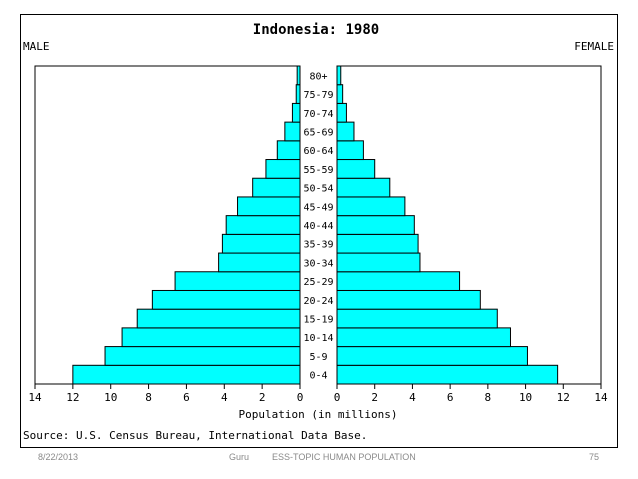 The width and height of the screenshot is (638, 479). Describe the element at coordinates (318, 414) in the screenshot. I see `x-axis-label: Population (in millions)` at that location.